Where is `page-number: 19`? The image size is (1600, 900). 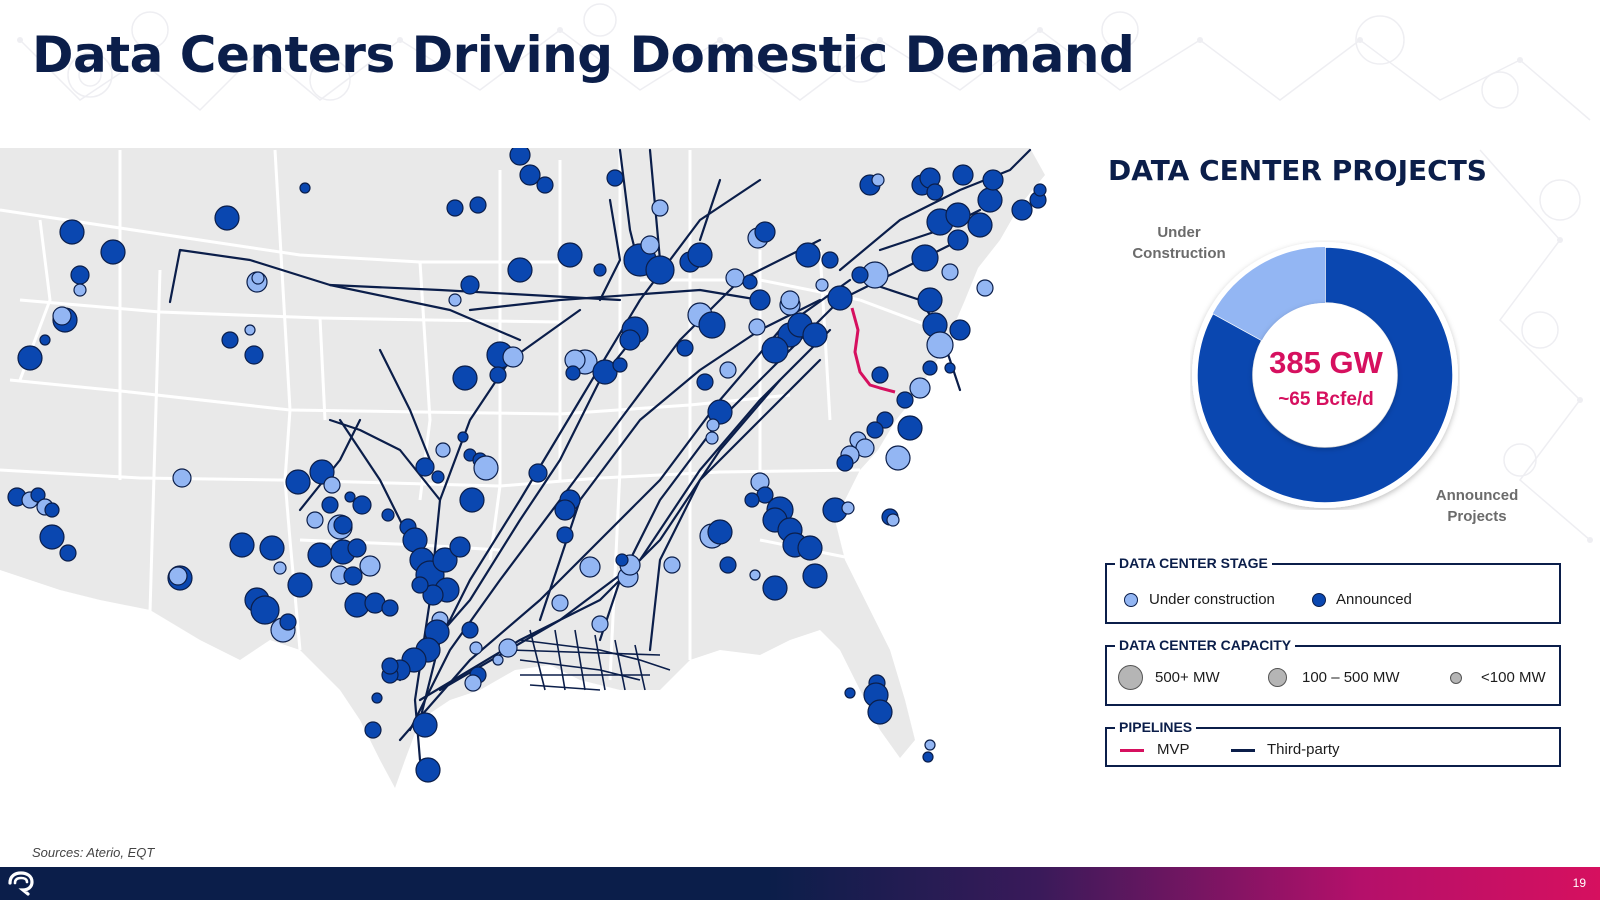 page-number: 19 is located at coordinates (1579, 883).